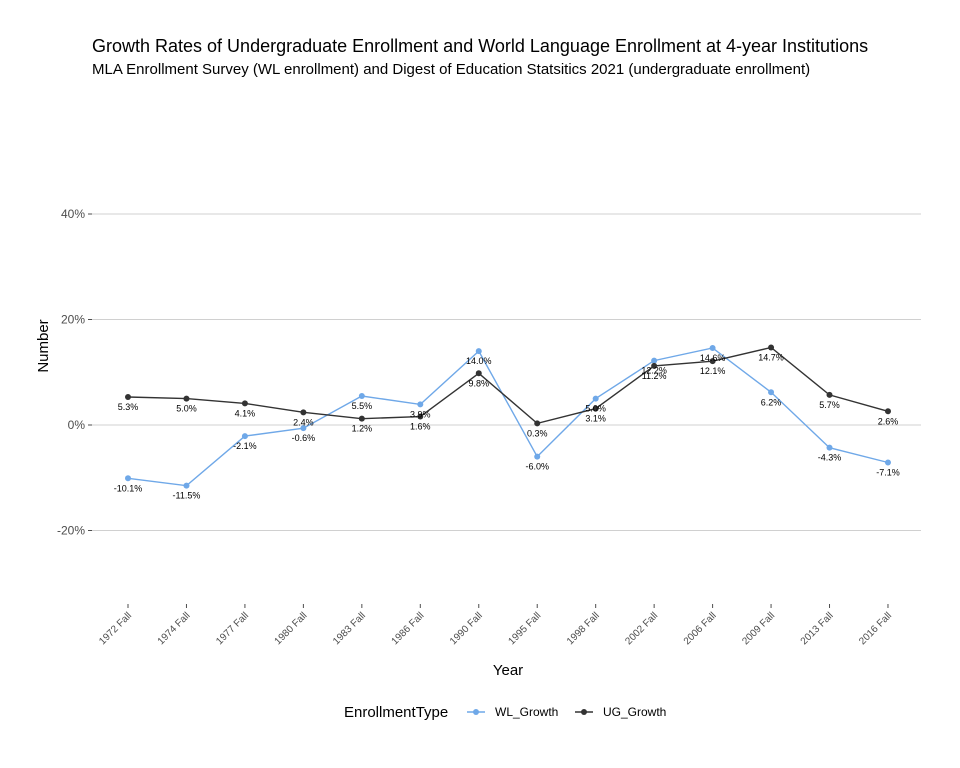 The width and height of the screenshot is (960, 768). Describe the element at coordinates (888, 421) in the screenshot. I see `data-label-UG_Growth: 2.6%` at that location.